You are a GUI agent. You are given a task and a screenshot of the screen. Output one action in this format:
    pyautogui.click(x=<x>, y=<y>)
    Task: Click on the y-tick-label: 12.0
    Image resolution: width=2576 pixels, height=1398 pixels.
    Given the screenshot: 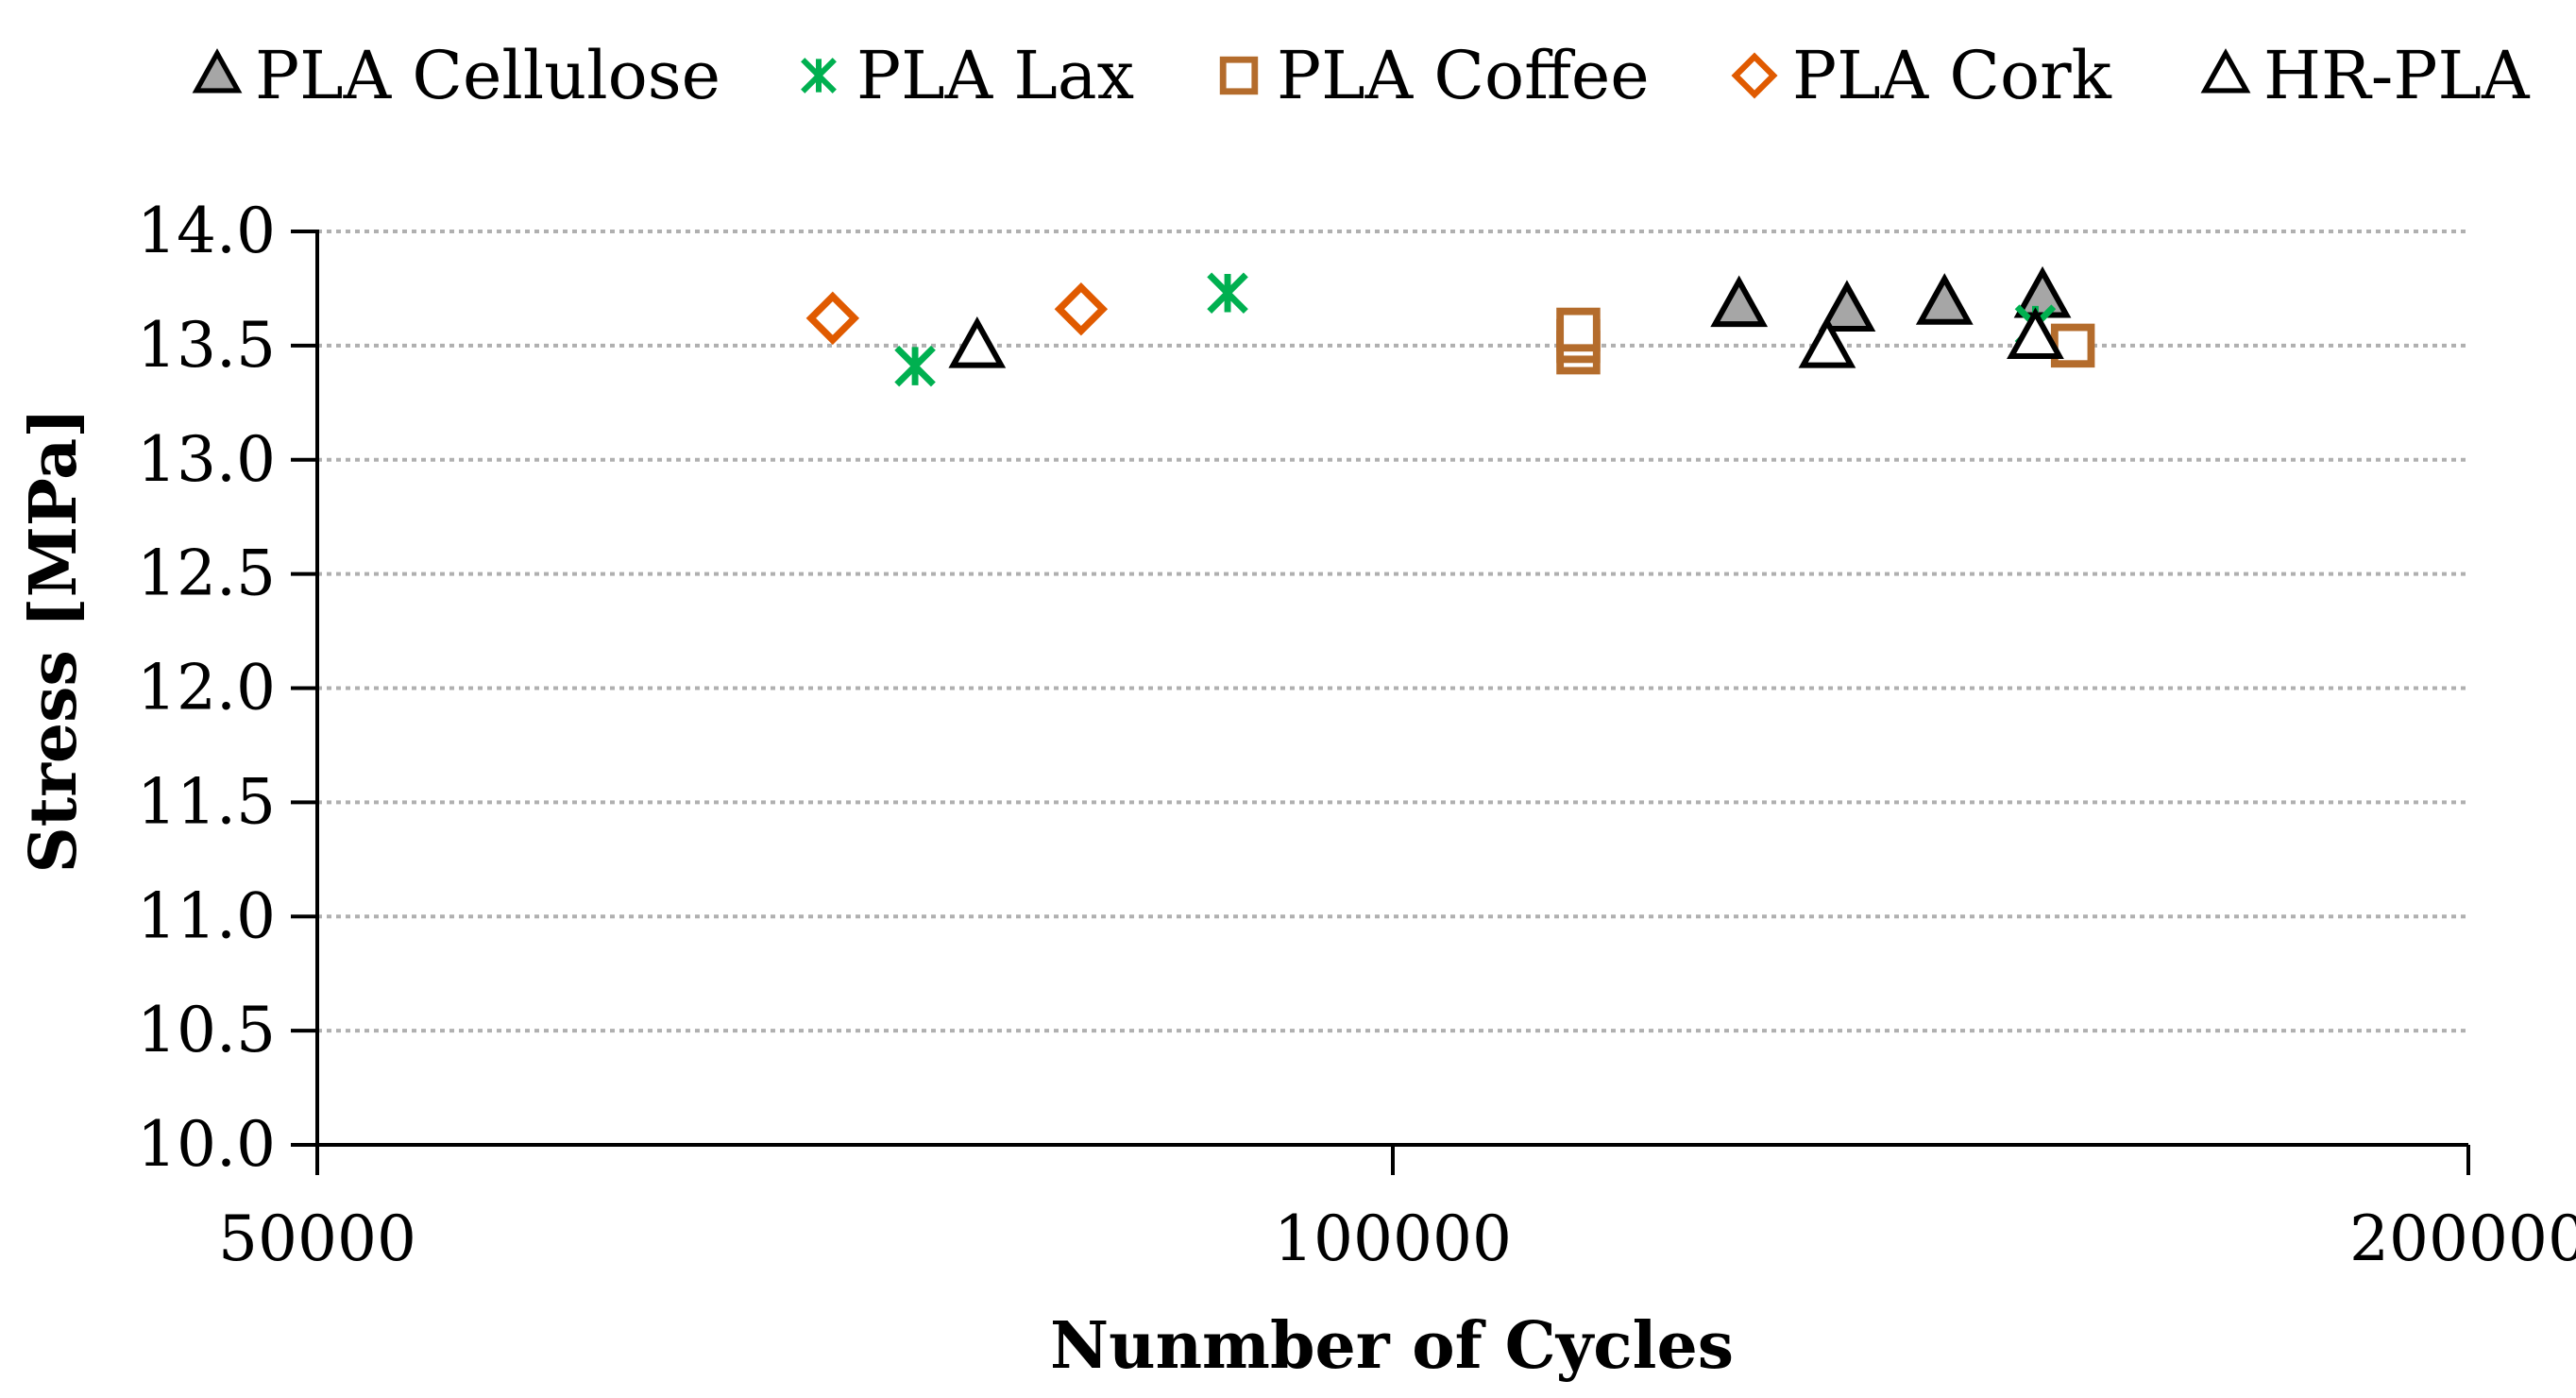 What is the action you would take?
    pyautogui.click(x=206, y=688)
    